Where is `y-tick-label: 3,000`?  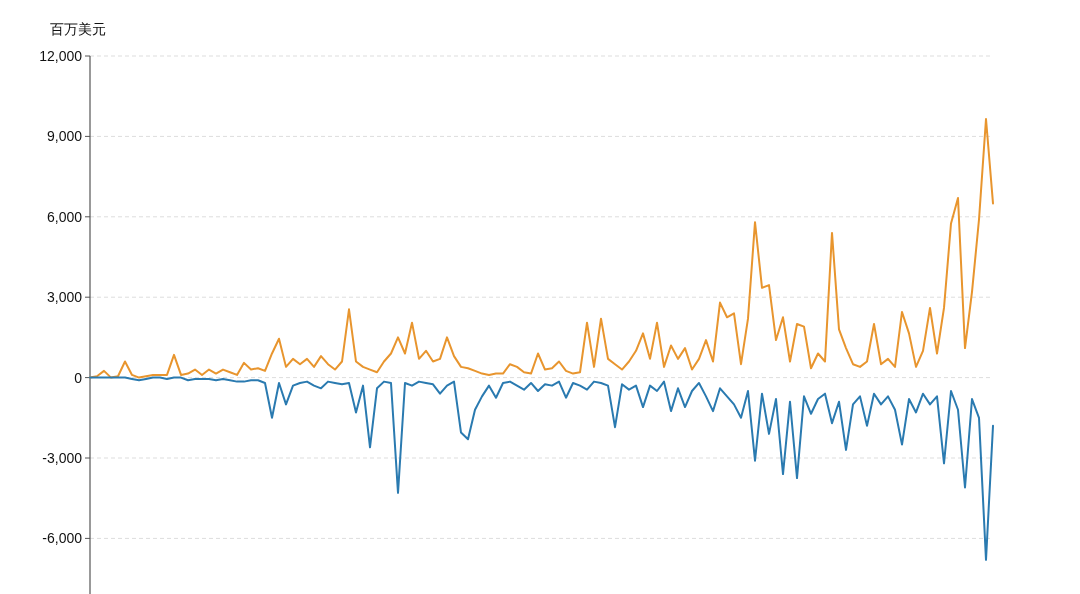 y-tick-label: 3,000 is located at coordinates (64, 297).